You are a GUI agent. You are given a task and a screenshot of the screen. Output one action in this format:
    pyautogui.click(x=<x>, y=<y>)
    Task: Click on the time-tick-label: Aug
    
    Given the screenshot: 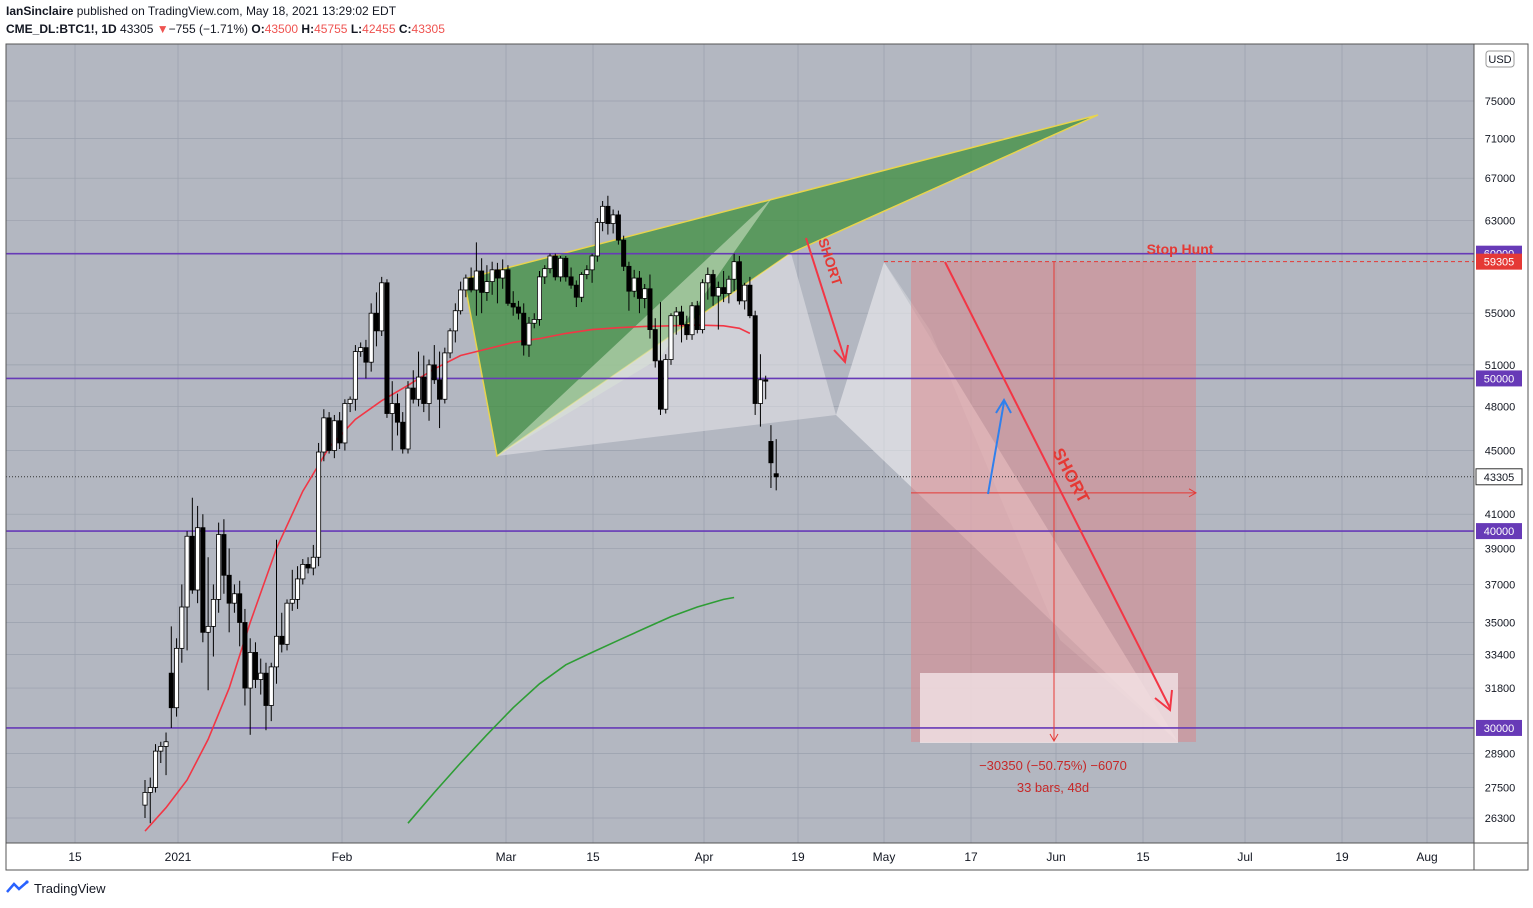 What is the action you would take?
    pyautogui.click(x=1426, y=857)
    